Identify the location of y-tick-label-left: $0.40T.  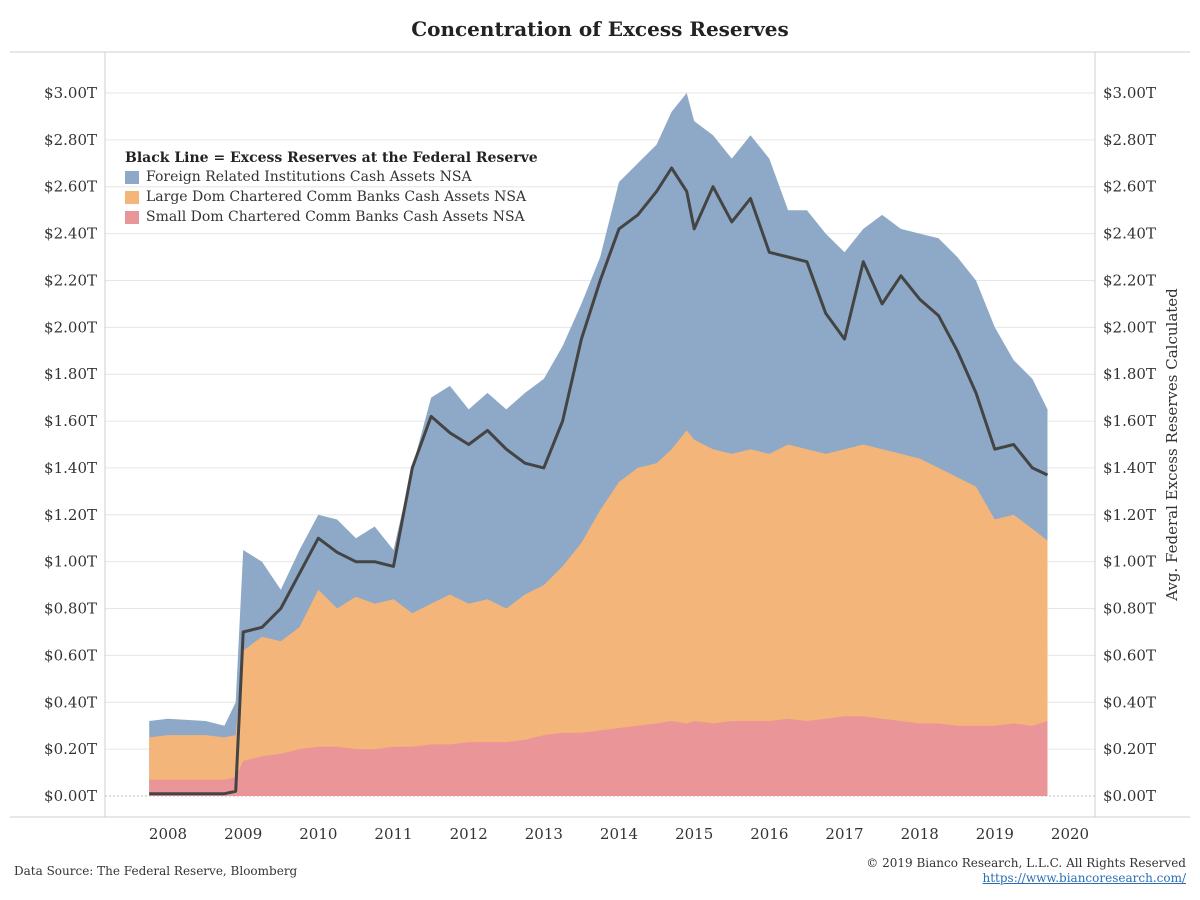
(70, 702).